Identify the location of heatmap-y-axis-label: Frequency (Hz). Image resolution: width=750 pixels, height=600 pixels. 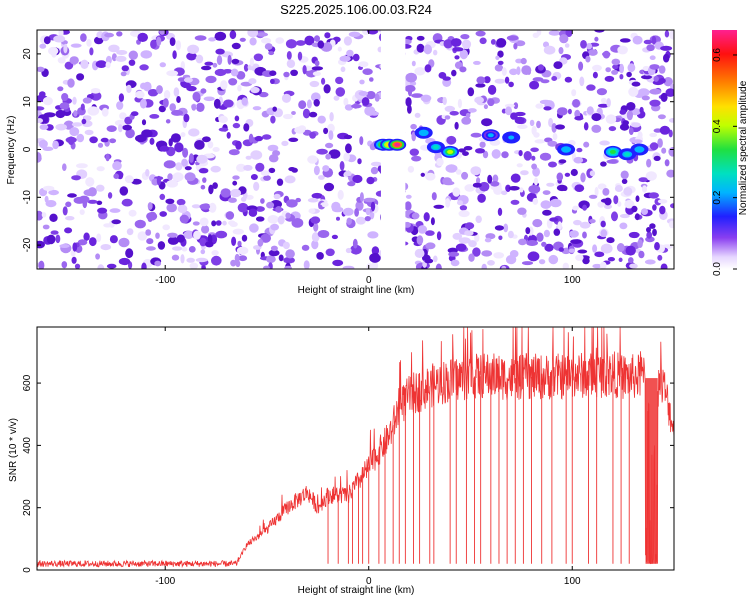
(11, 150).